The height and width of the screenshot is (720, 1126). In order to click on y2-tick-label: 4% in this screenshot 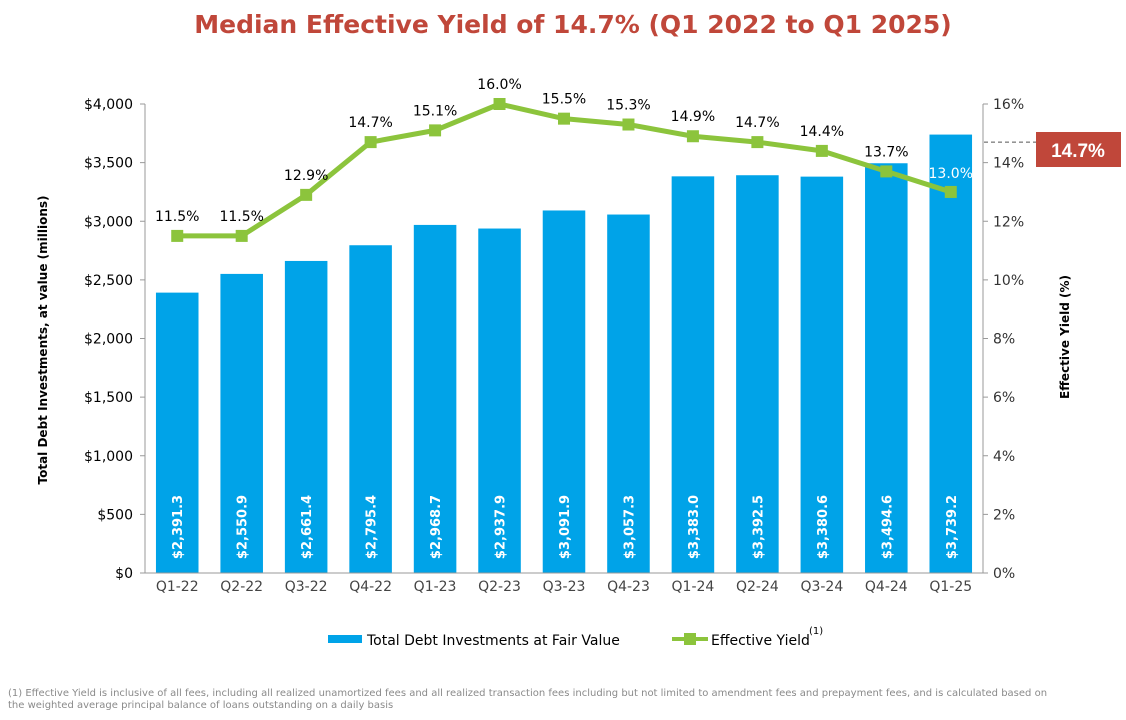, I will do `click(1004, 457)`.